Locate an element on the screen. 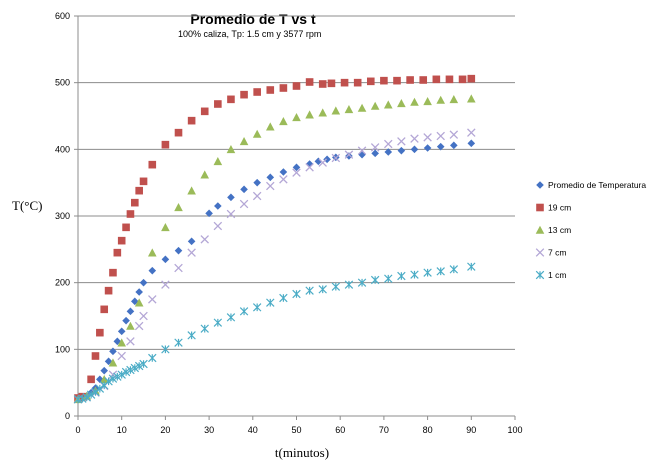 Image resolution: width=657 pixels, height=463 pixels. legend-item: 1 cm is located at coordinates (550, 275).